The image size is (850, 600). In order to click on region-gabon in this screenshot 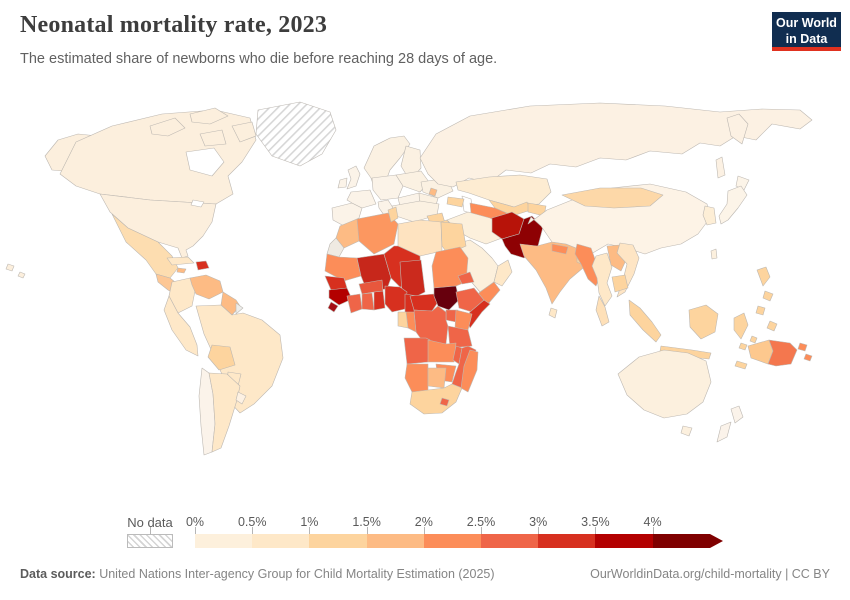, I will do `click(403, 320)`.